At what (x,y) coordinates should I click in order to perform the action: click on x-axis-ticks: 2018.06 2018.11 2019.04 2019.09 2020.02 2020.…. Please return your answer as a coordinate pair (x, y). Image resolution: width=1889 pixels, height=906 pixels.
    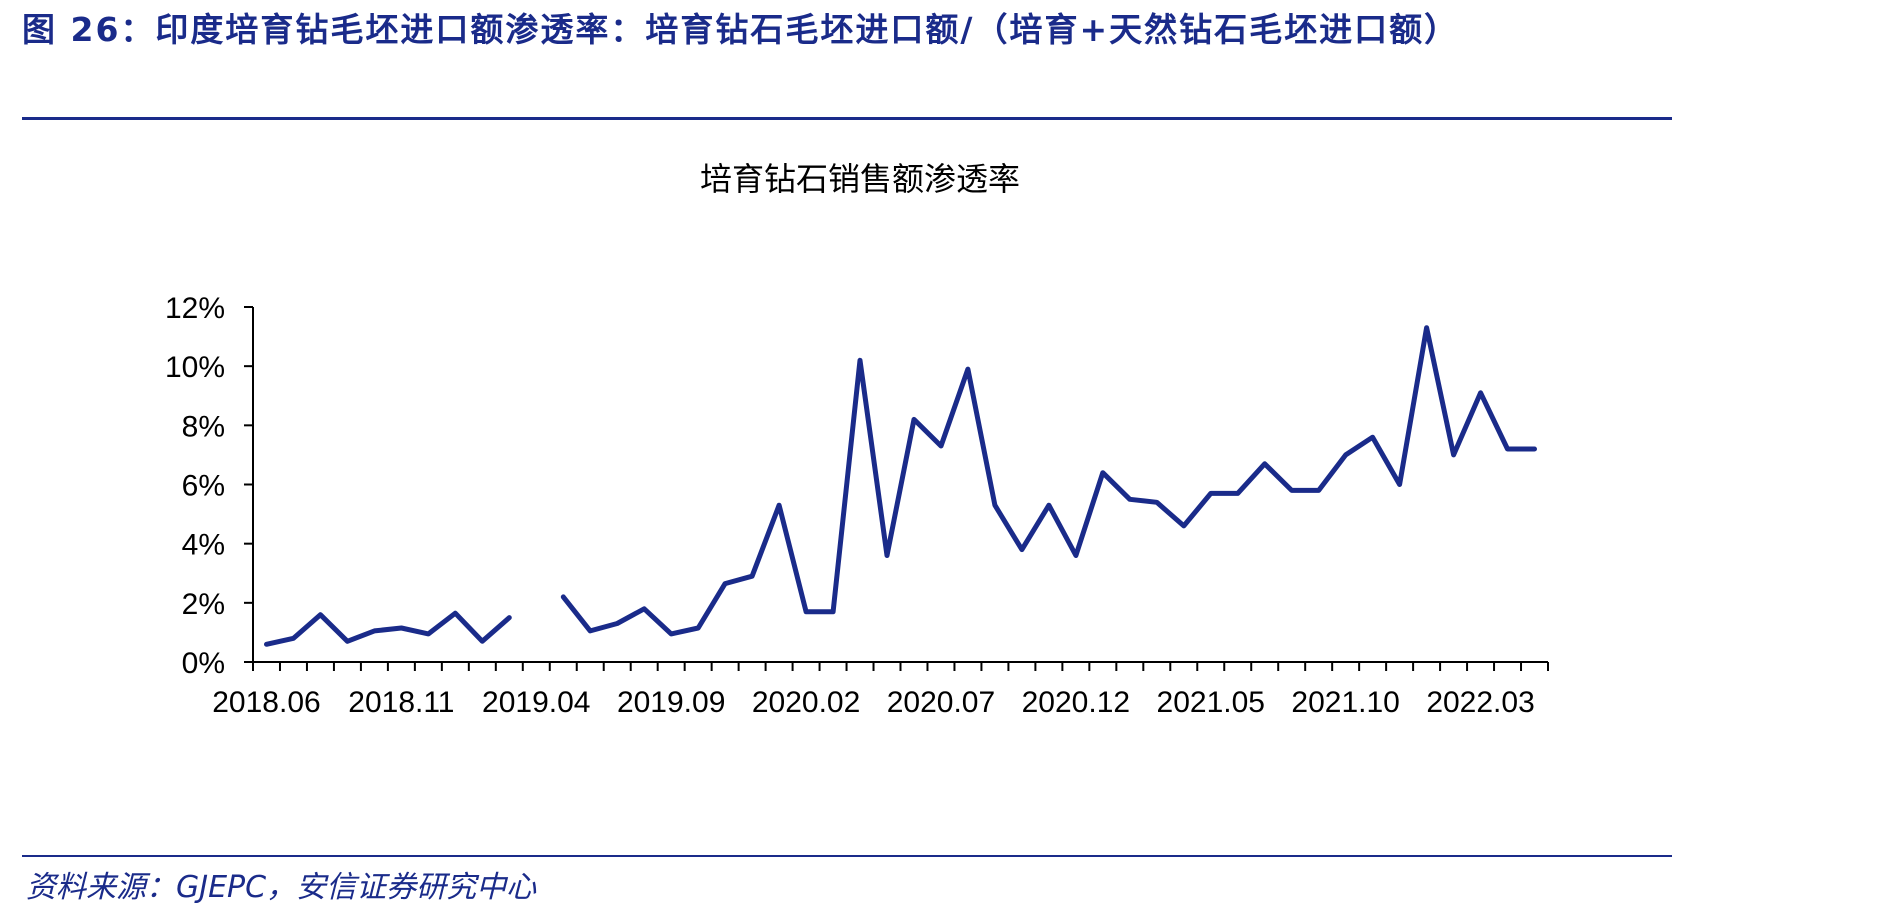
    Looking at the image, I should click on (880, 690).